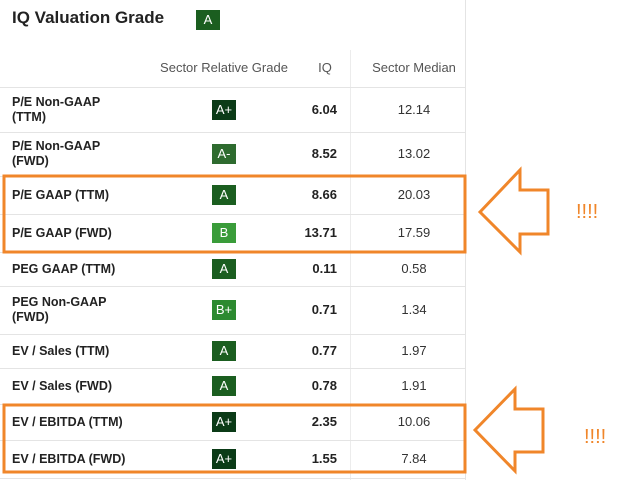 This screenshot has height=480, width=640. Describe the element at coordinates (414, 109) in the screenshot. I see `sector-median: 12.14` at that location.